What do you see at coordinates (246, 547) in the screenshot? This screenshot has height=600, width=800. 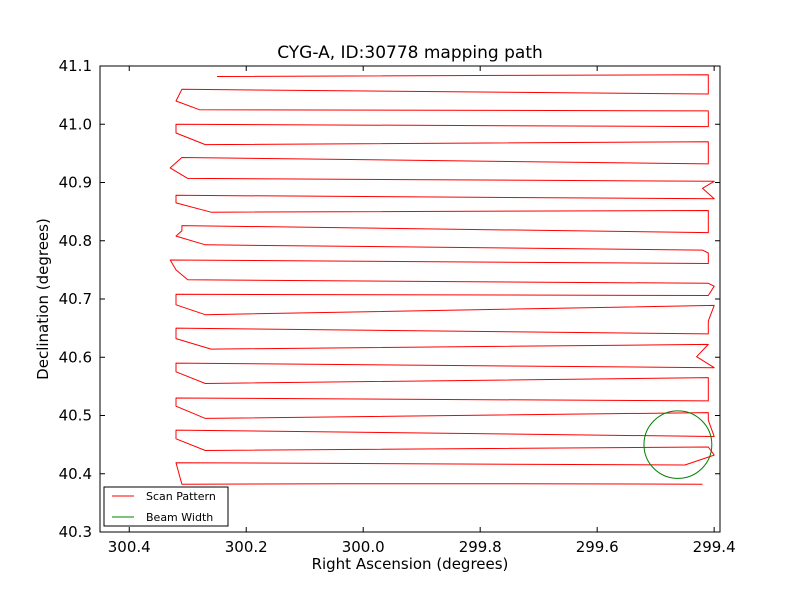 I see `x-tick-label: 300.2` at bounding box center [246, 547].